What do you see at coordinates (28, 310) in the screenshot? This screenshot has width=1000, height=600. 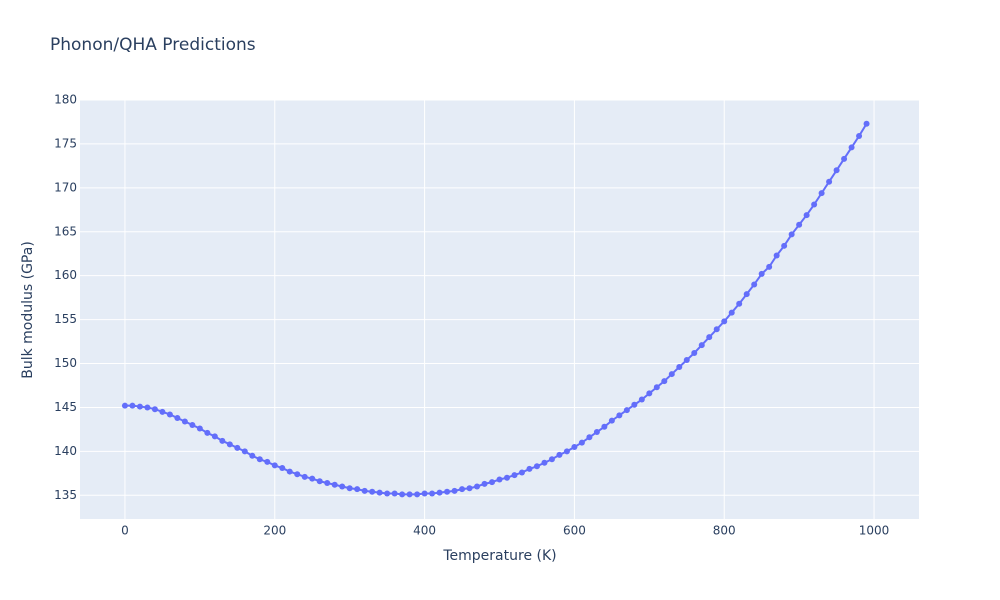 I see `y-axis-title: Bulk modulus (GPa)` at bounding box center [28, 310].